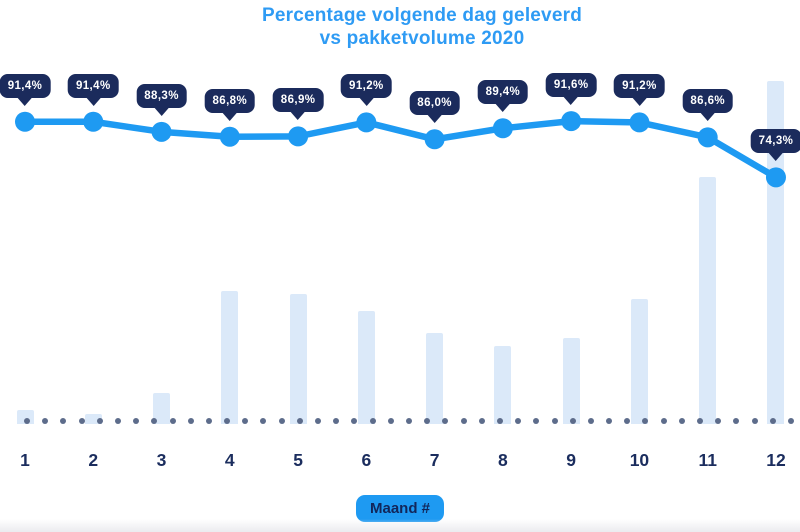  Describe the element at coordinates (707, 101) in the screenshot. I see `value-tooltip-11: 86,6%` at that location.